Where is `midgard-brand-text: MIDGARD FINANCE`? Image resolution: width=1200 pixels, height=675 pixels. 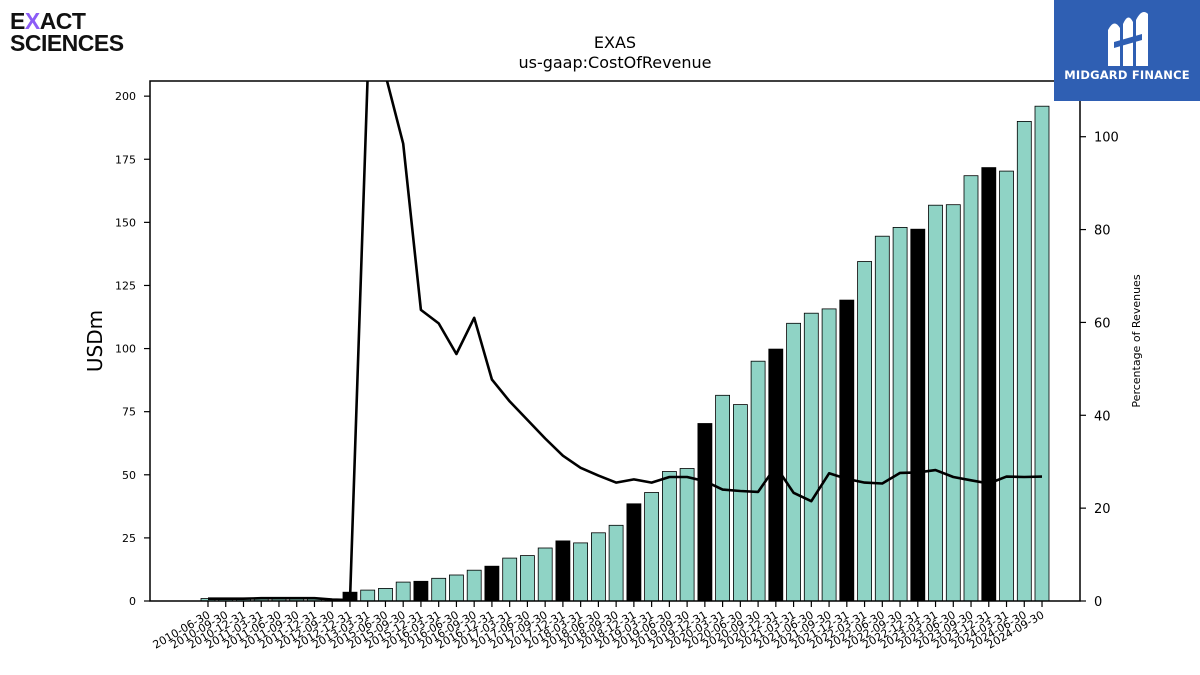 midgard-brand-text: MIDGARD FINANCE is located at coordinates (1127, 75).